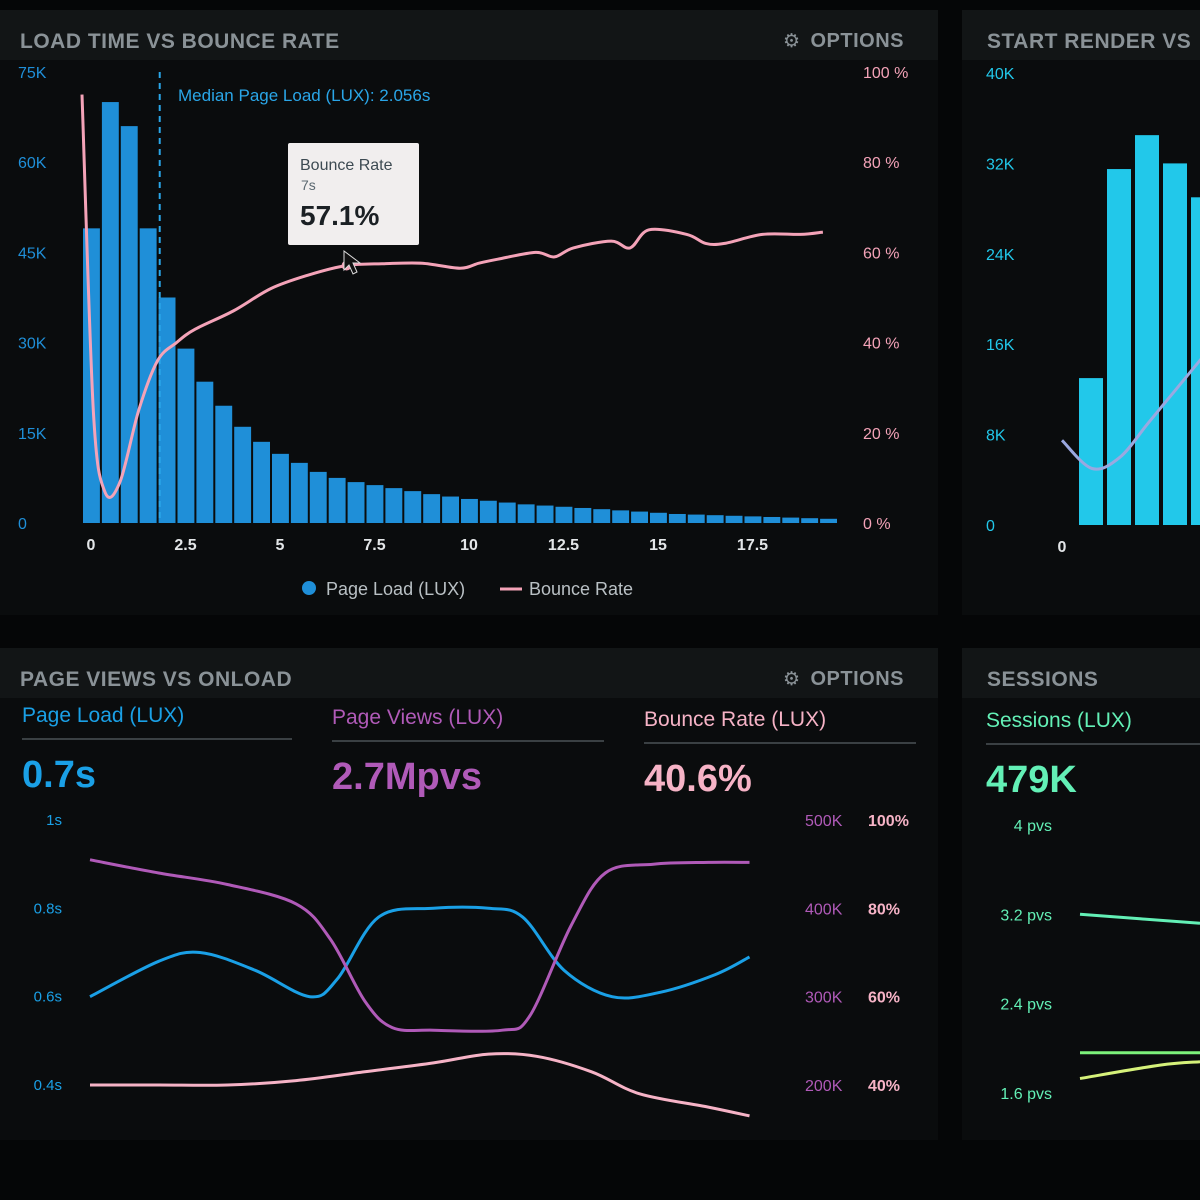 The height and width of the screenshot is (1200, 1200). Describe the element at coordinates (881, 163) in the screenshot. I see `y-right-tick-label: 80 %` at that location.